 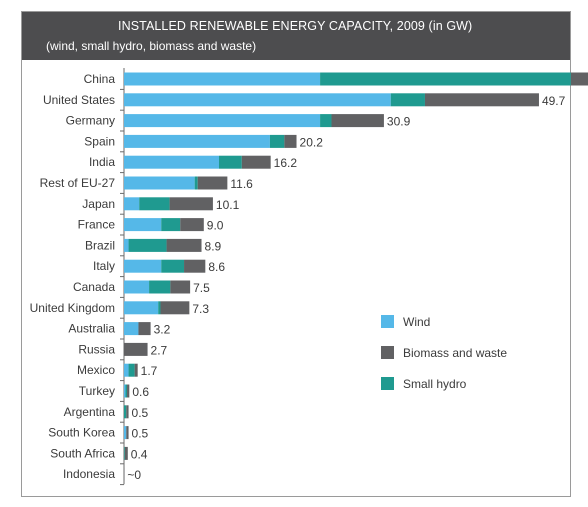 What do you see at coordinates (399, 122) in the screenshot?
I see `value-label: 30.9` at bounding box center [399, 122].